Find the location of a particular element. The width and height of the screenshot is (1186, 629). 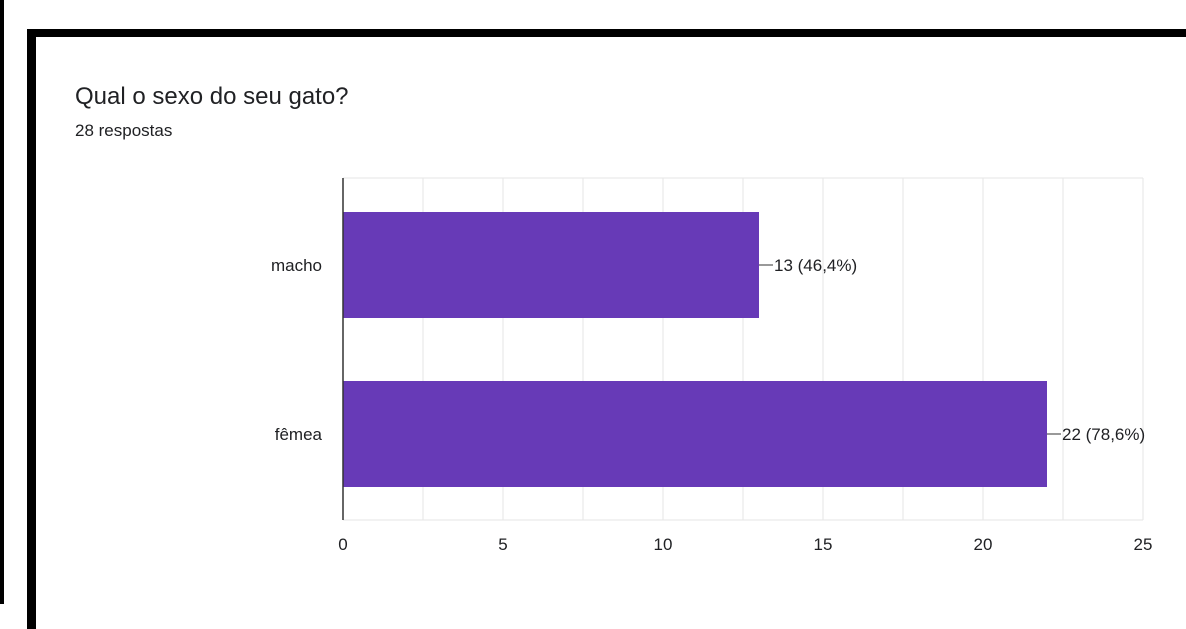

data-label: 13 (46,4%) is located at coordinates (815, 265).